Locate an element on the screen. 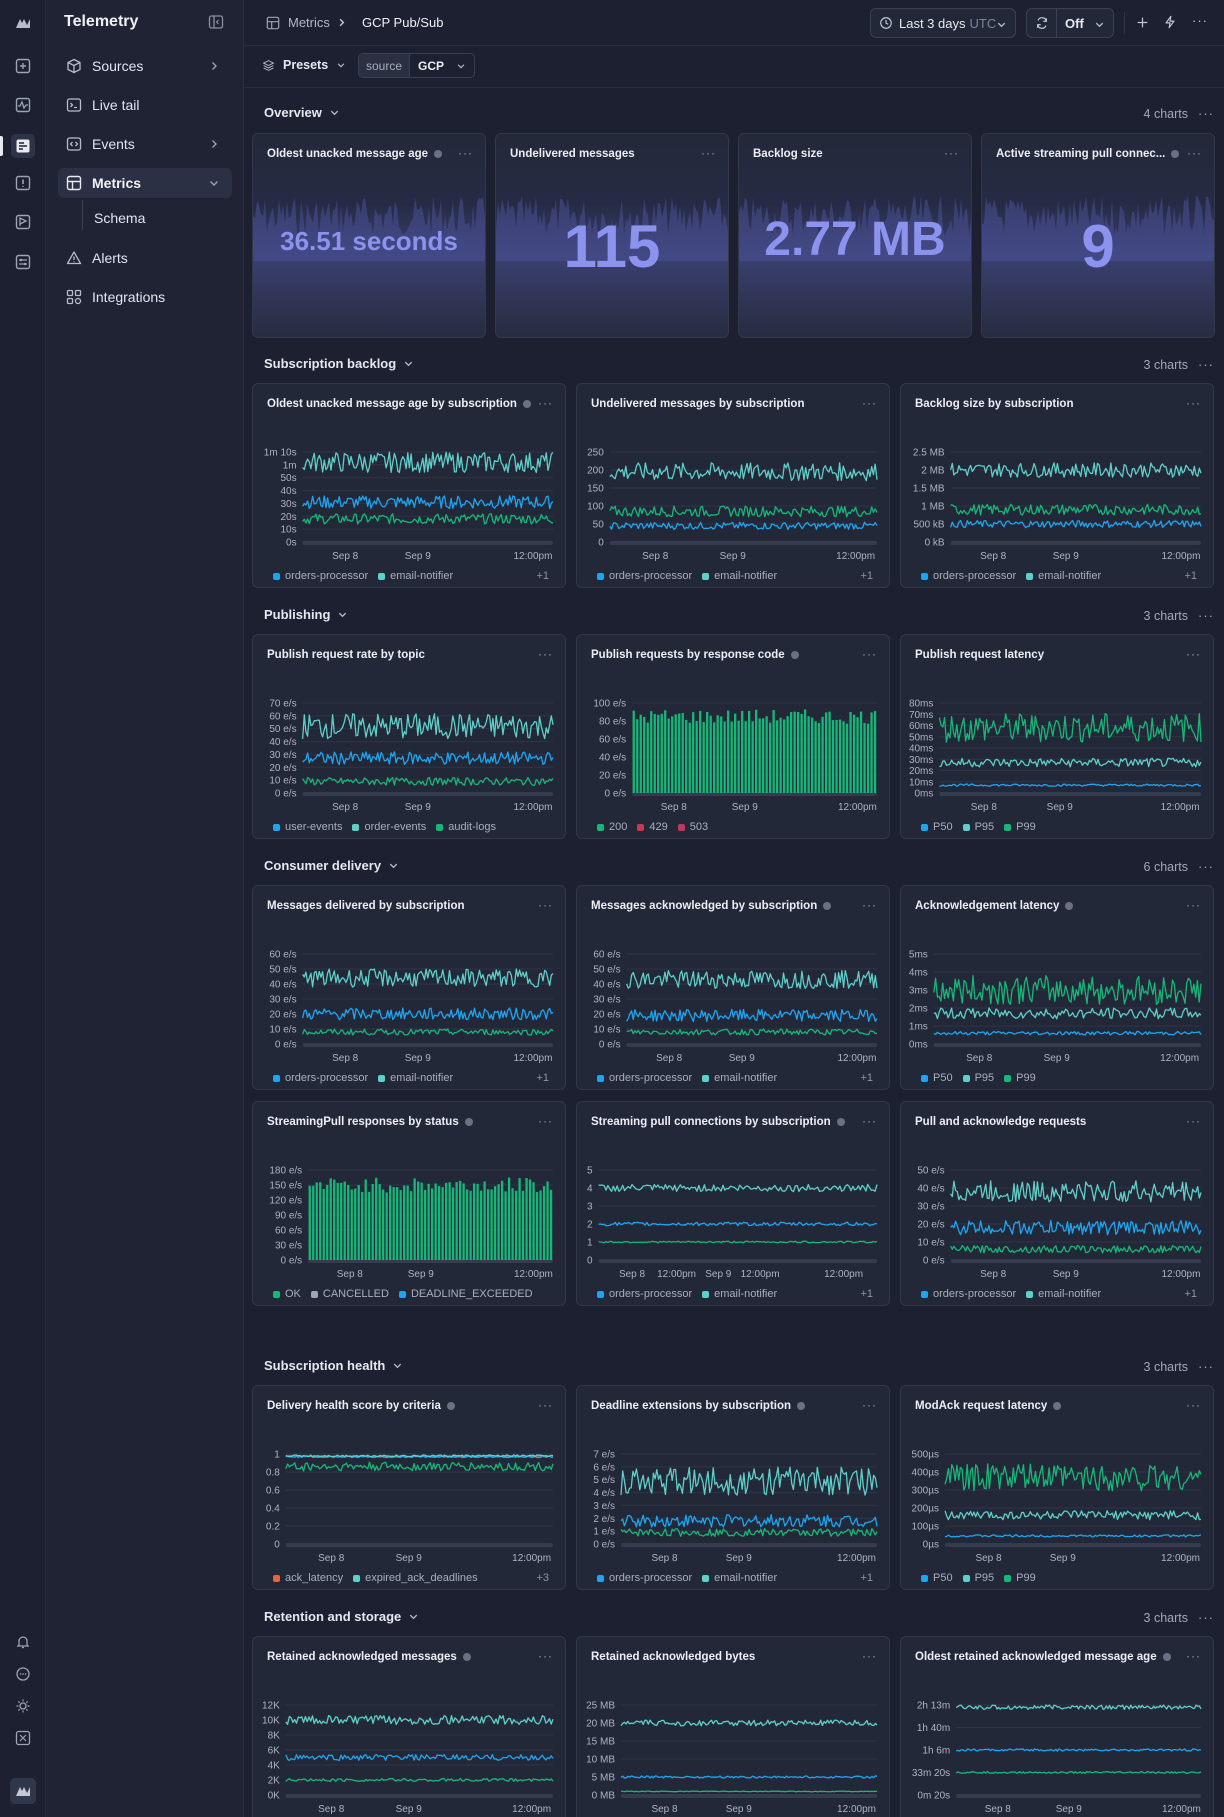 The width and height of the screenshot is (1224, 1817). section-title-subscription-health: Subscription health is located at coordinates (333, 1365).